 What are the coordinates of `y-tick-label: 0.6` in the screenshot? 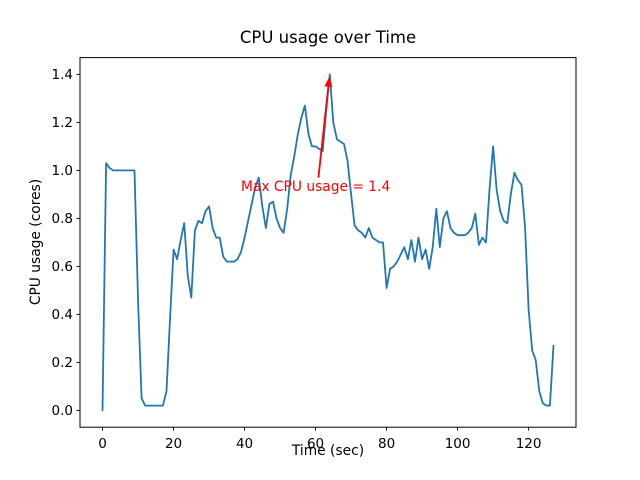 It's located at (62, 267).